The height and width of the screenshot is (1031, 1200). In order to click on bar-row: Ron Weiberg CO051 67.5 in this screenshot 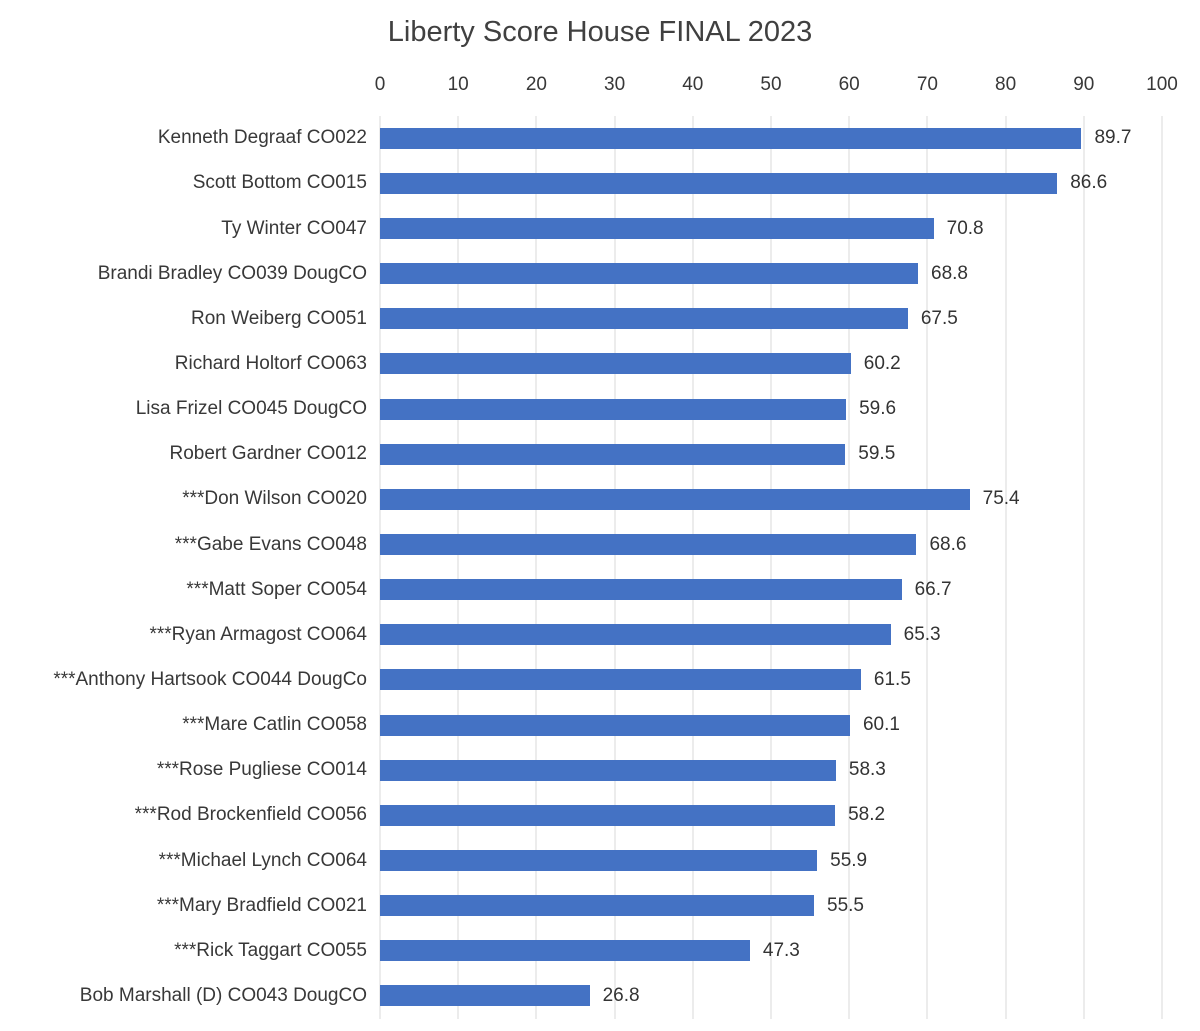, I will do `click(581, 318)`.